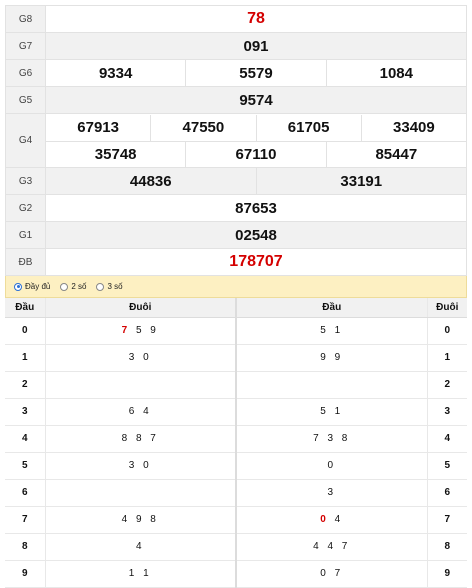 This screenshot has height=588, width=472. Describe the element at coordinates (446, 493) in the screenshot. I see `row-key-right: 6` at that location.